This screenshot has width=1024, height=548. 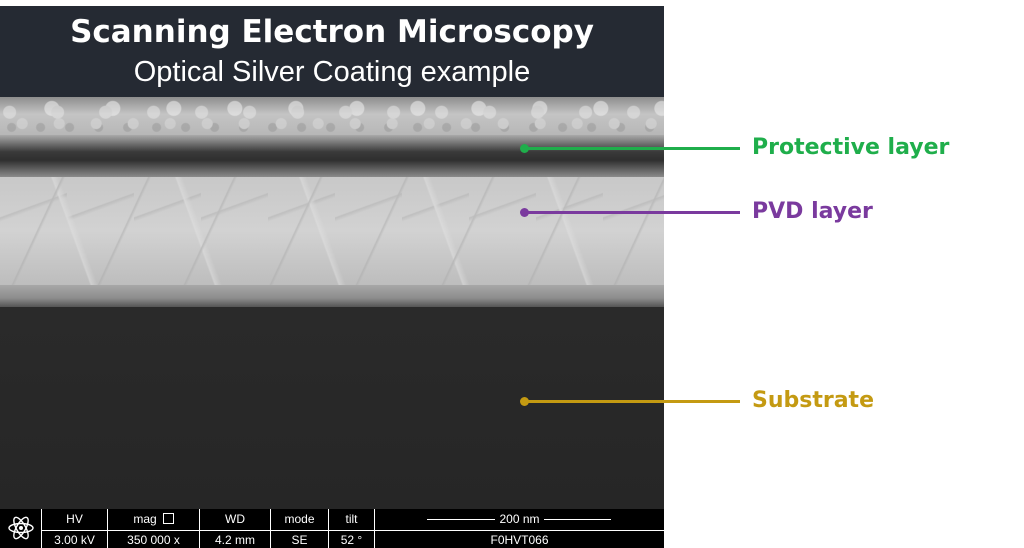 What do you see at coordinates (332, 32) in the screenshot?
I see `page-title: Scanning Electron Microscopy` at bounding box center [332, 32].